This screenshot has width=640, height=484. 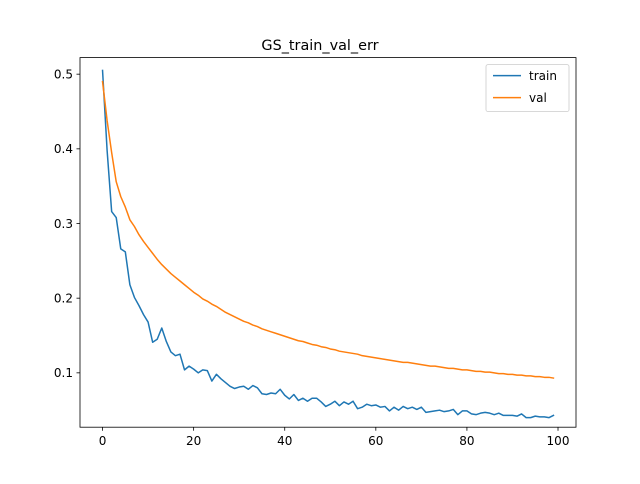 What do you see at coordinates (63, 149) in the screenshot?
I see `y-tick-label: 0.4` at bounding box center [63, 149].